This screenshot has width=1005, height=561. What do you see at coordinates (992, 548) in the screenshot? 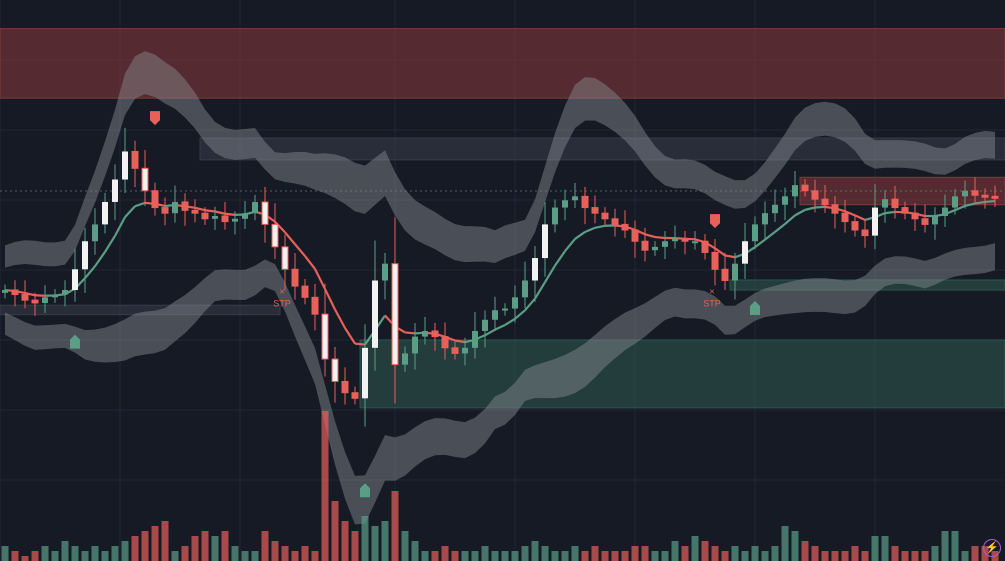
I see `lightning-icon: ⚡` at bounding box center [992, 548].